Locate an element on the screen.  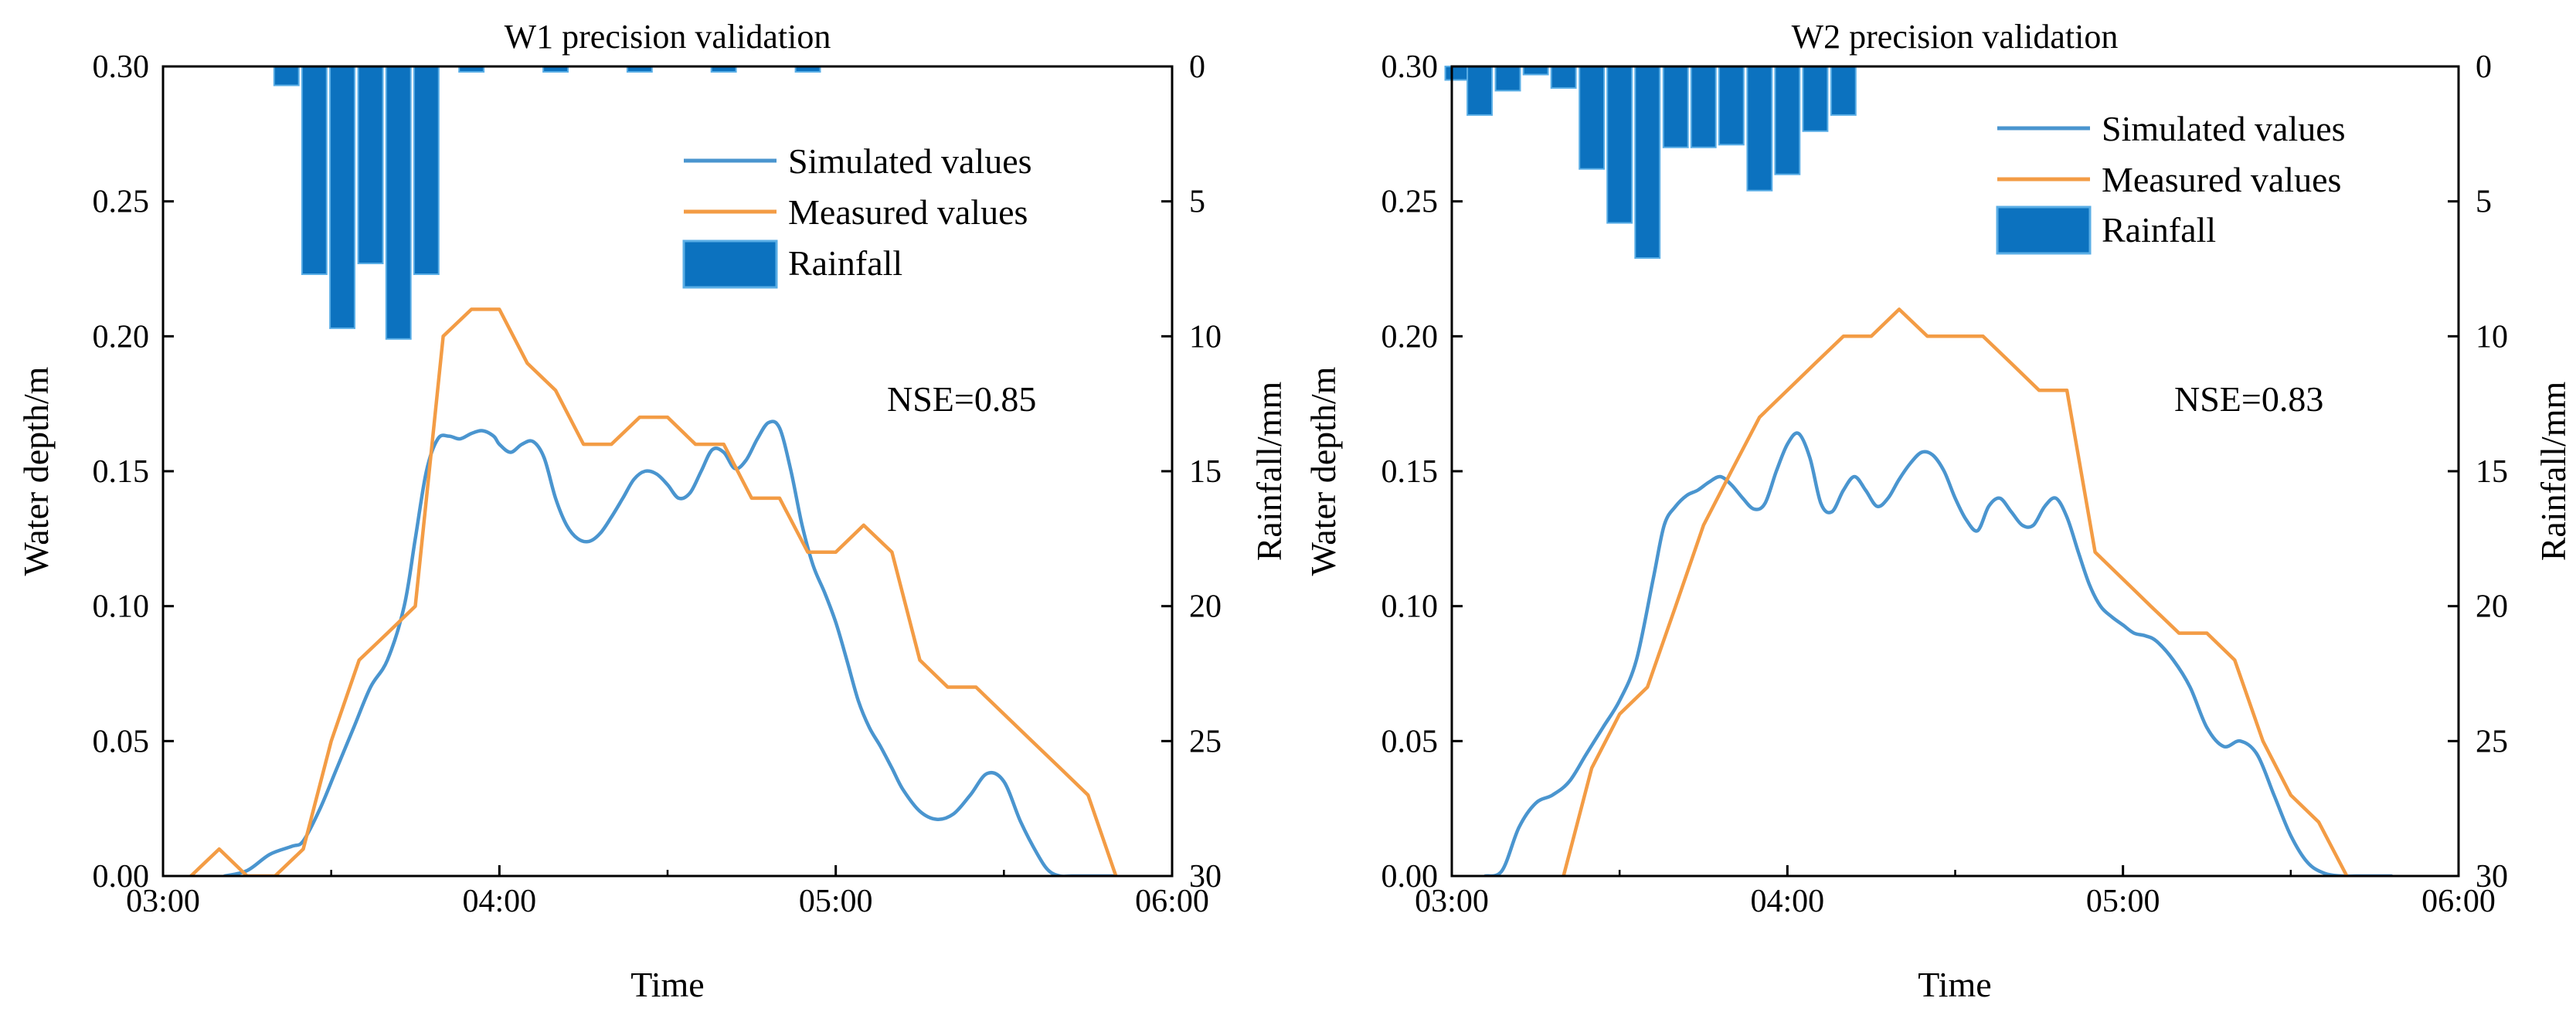
nse-annotation: NSE=0.85 is located at coordinates (961, 399).